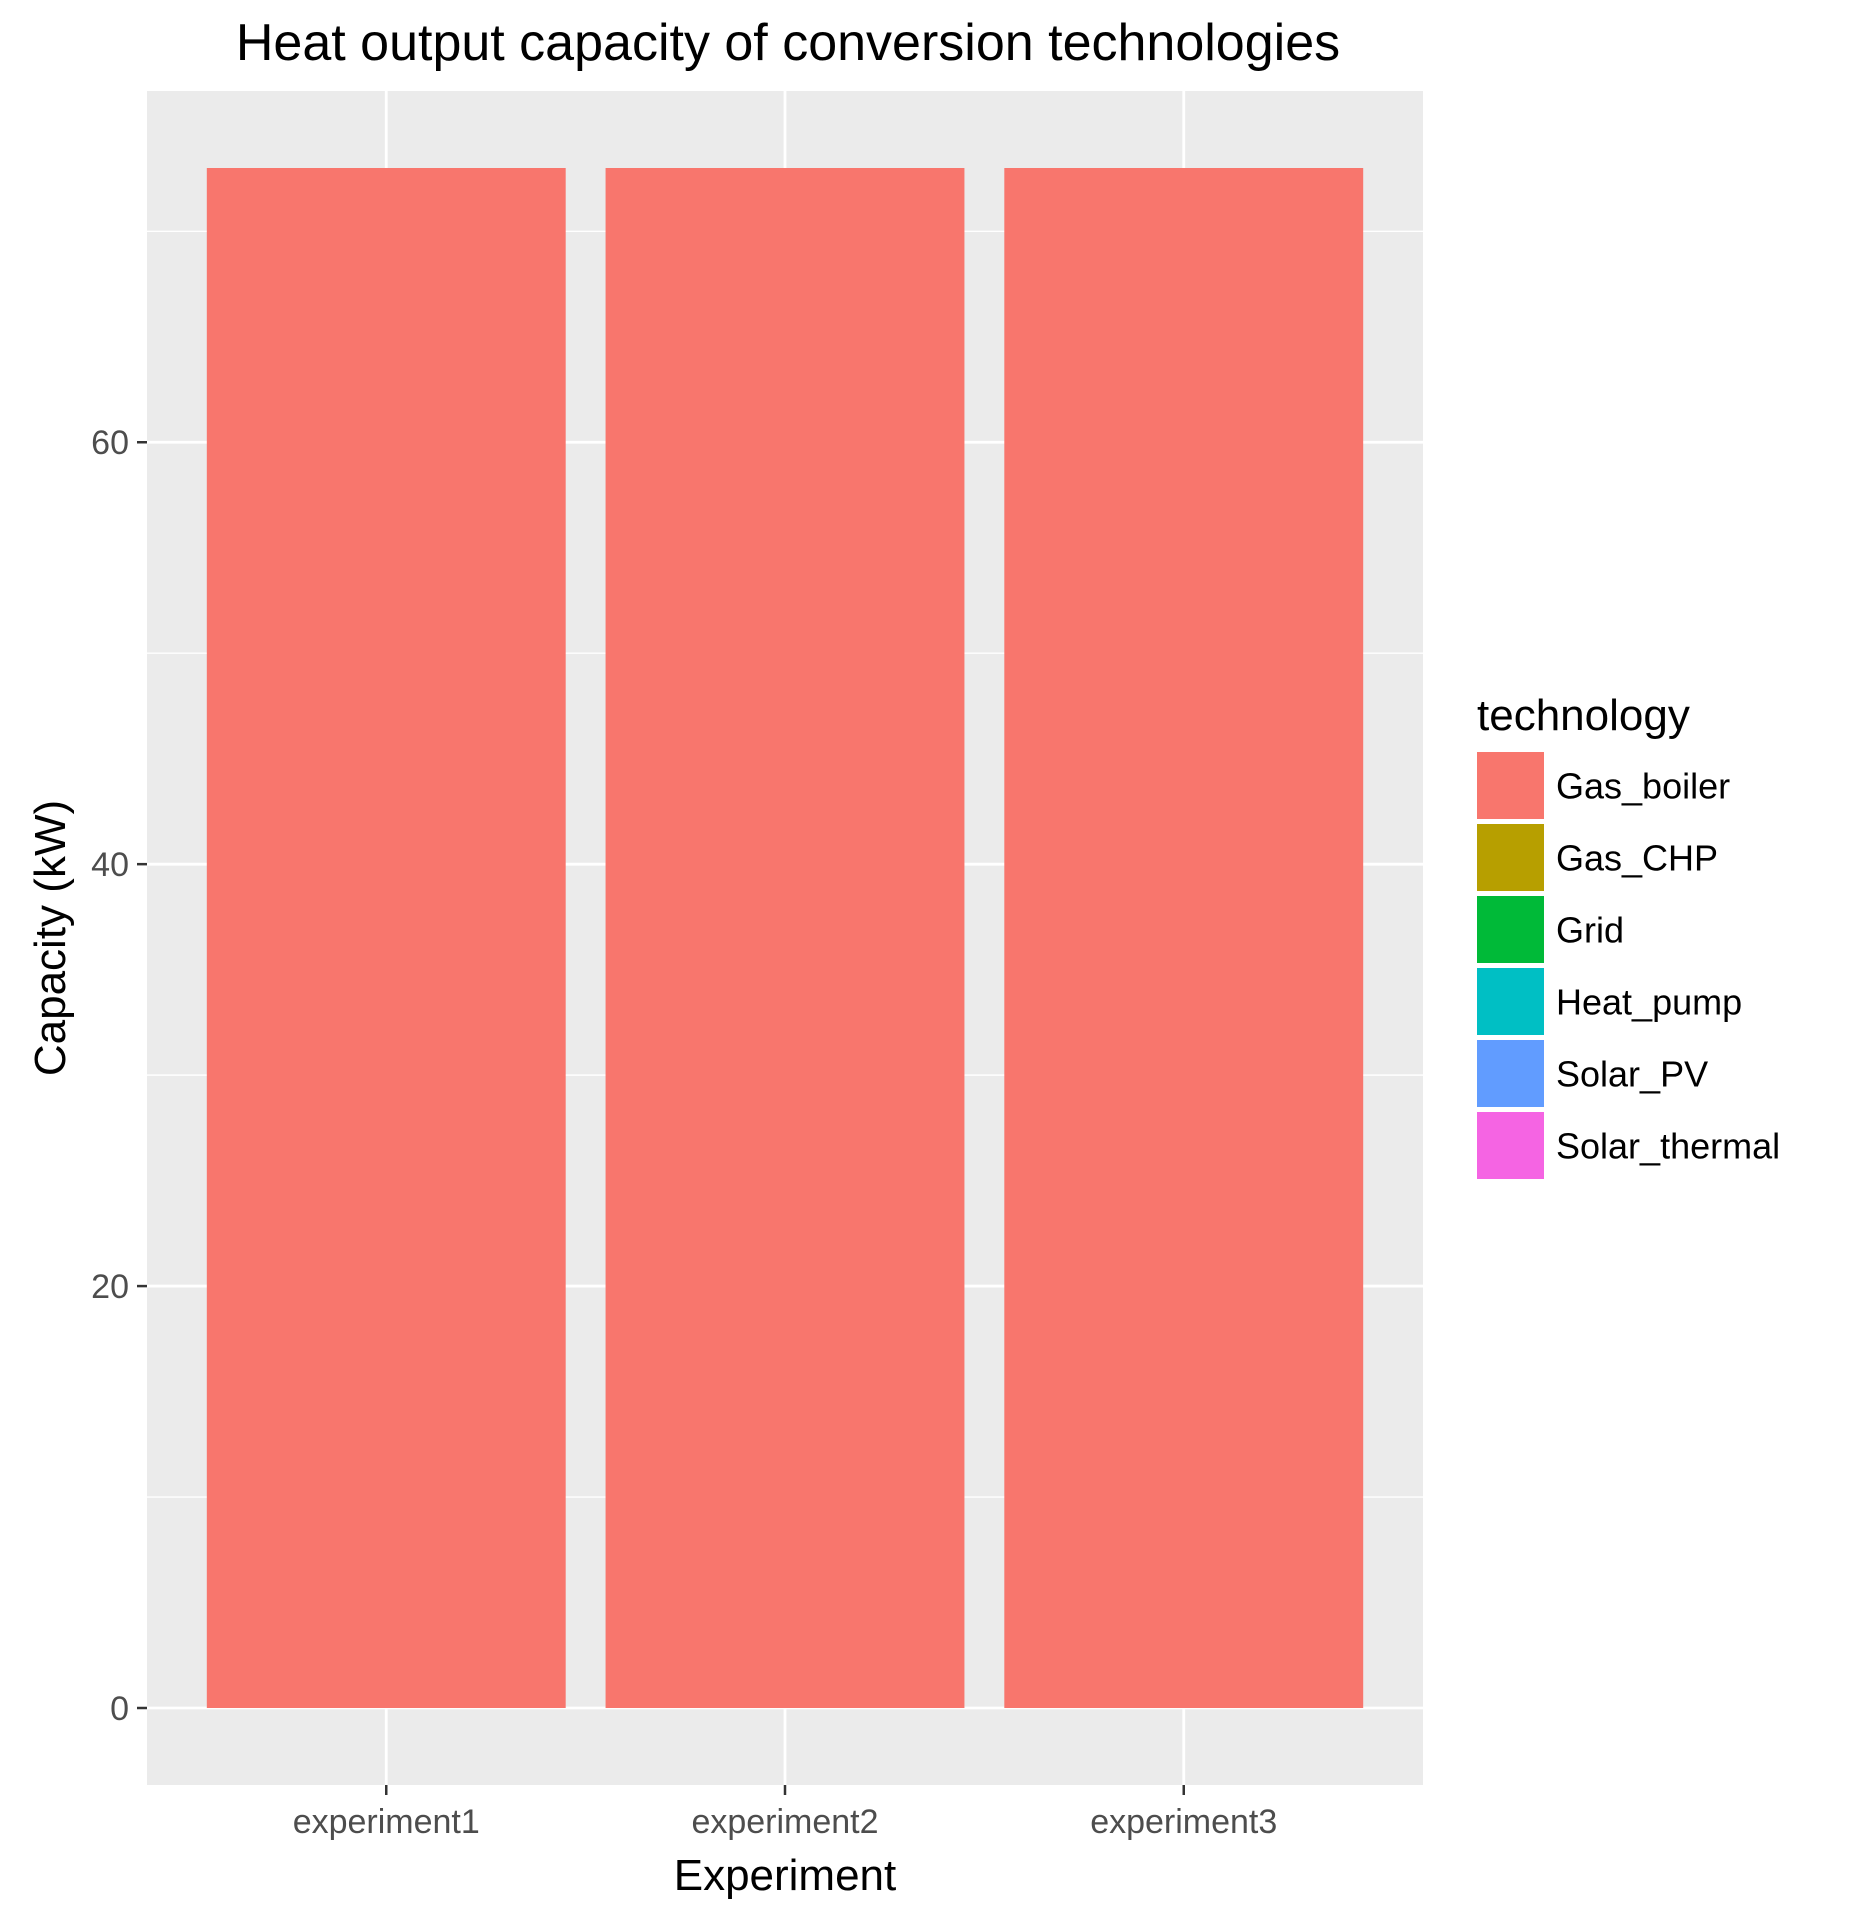 This screenshot has width=1859, height=1918. What do you see at coordinates (784, 1822) in the screenshot?
I see `x-tick-label: experiment2` at bounding box center [784, 1822].